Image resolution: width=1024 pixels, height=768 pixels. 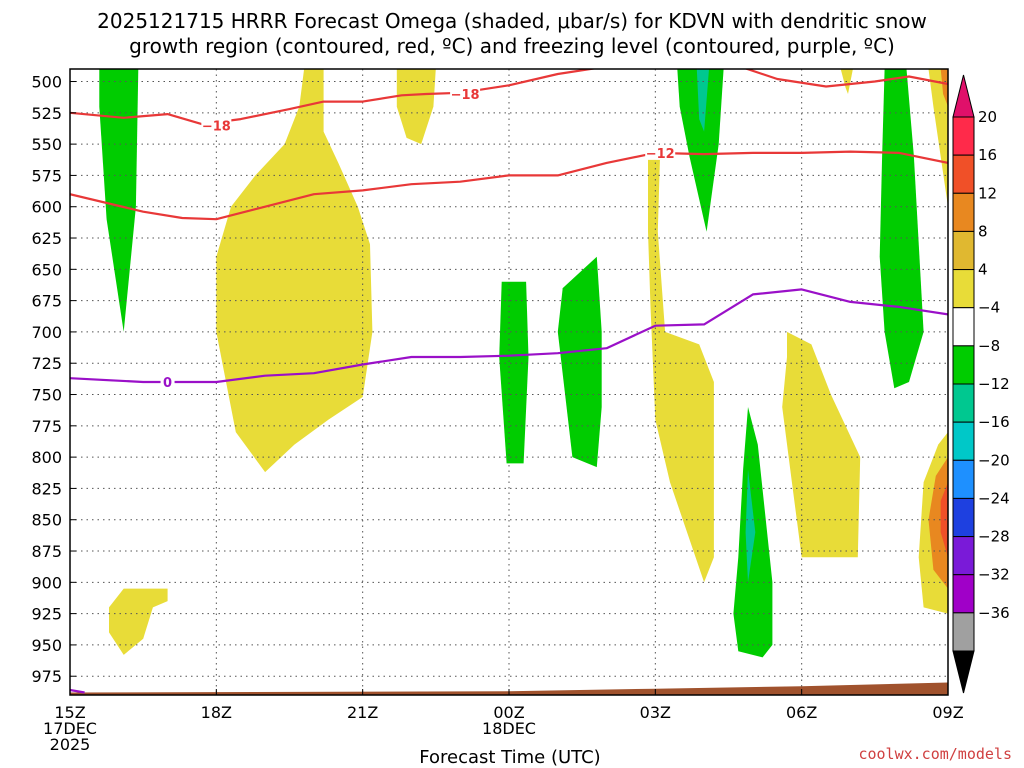 What do you see at coordinates (216, 712) in the screenshot?
I see `x-tick-label-18Z: 18Z` at bounding box center [216, 712].